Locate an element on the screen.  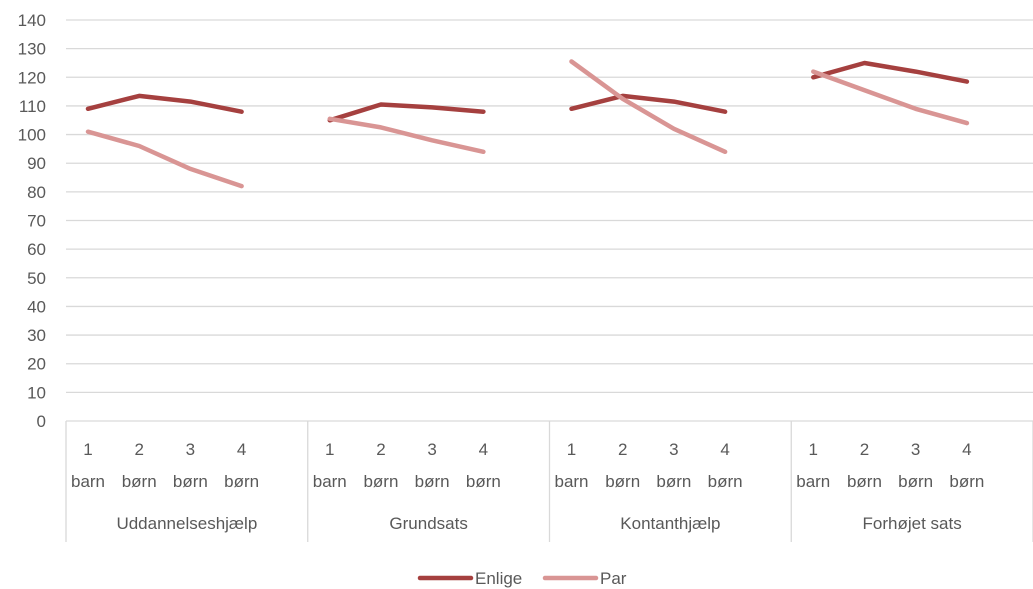
y-tick-label: 90 is located at coordinates (36, 163).